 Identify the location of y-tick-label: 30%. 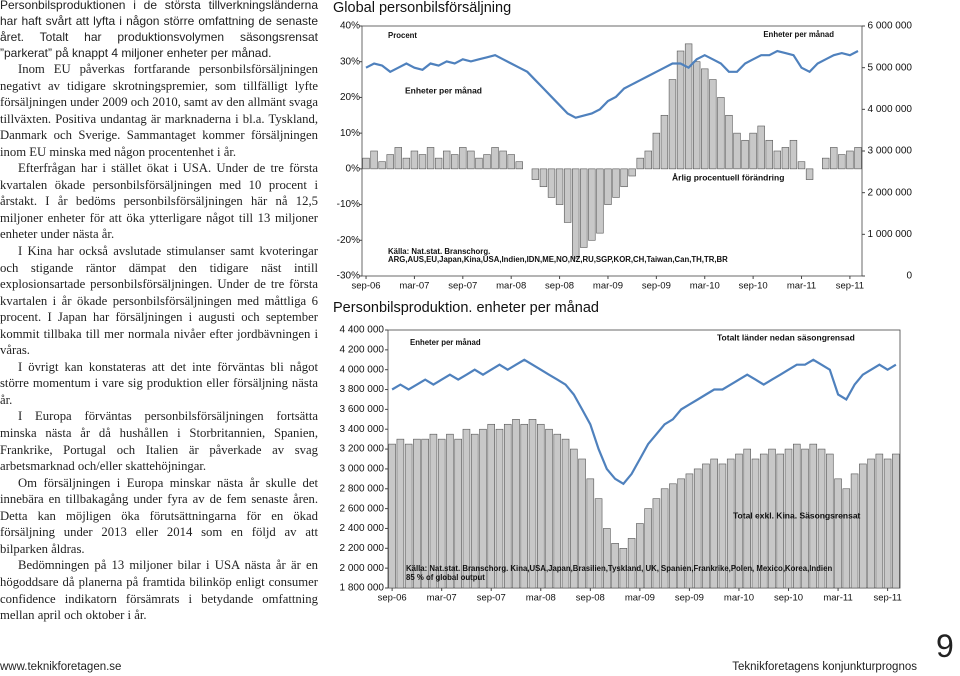
(350, 61).